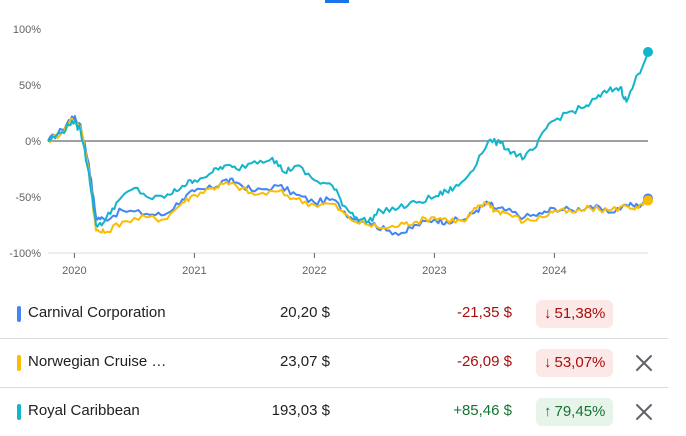  Describe the element at coordinates (304, 361) in the screenshot. I see `stock-price: 23,07 $` at that location.